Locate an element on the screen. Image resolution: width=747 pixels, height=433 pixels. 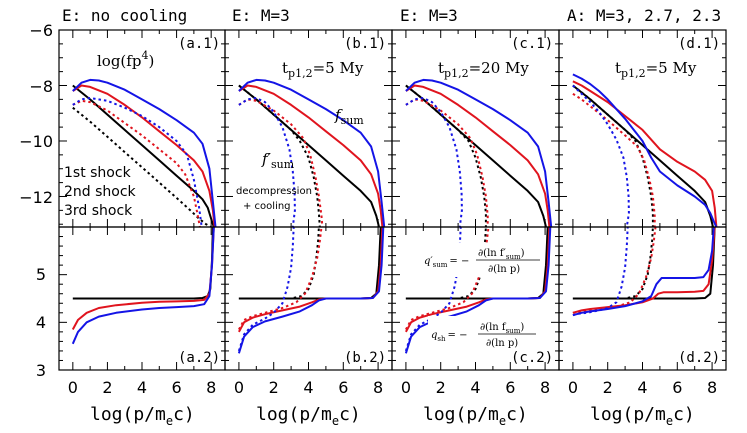
series-line-c2-shock2-dotted is located at coordinates (447, 278).